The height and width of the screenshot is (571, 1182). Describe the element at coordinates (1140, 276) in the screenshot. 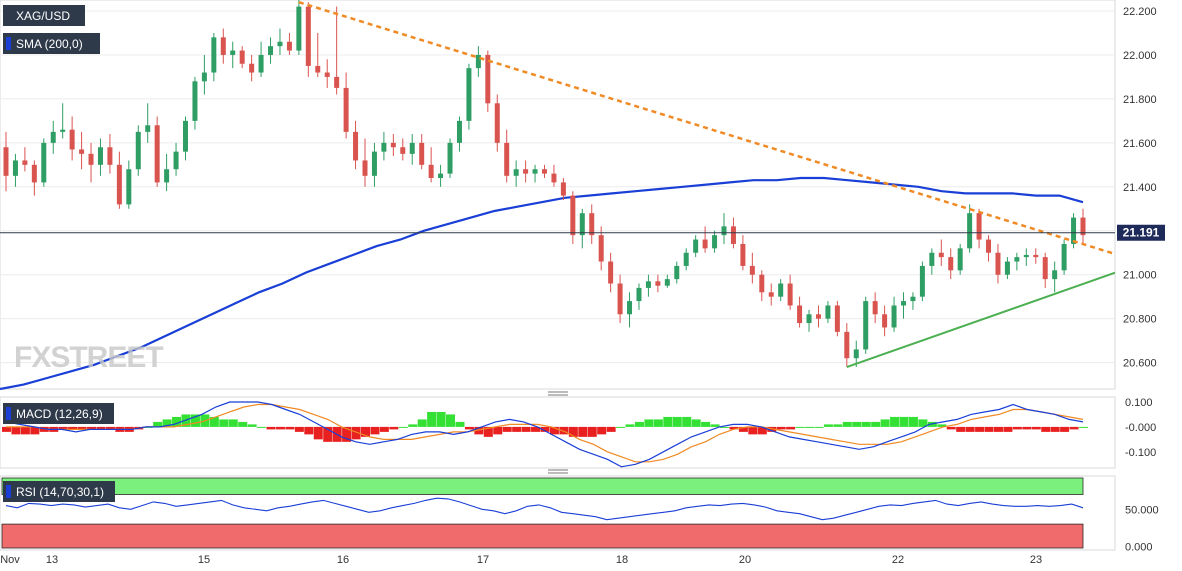

I see `price-tick-label: 21.000` at that location.